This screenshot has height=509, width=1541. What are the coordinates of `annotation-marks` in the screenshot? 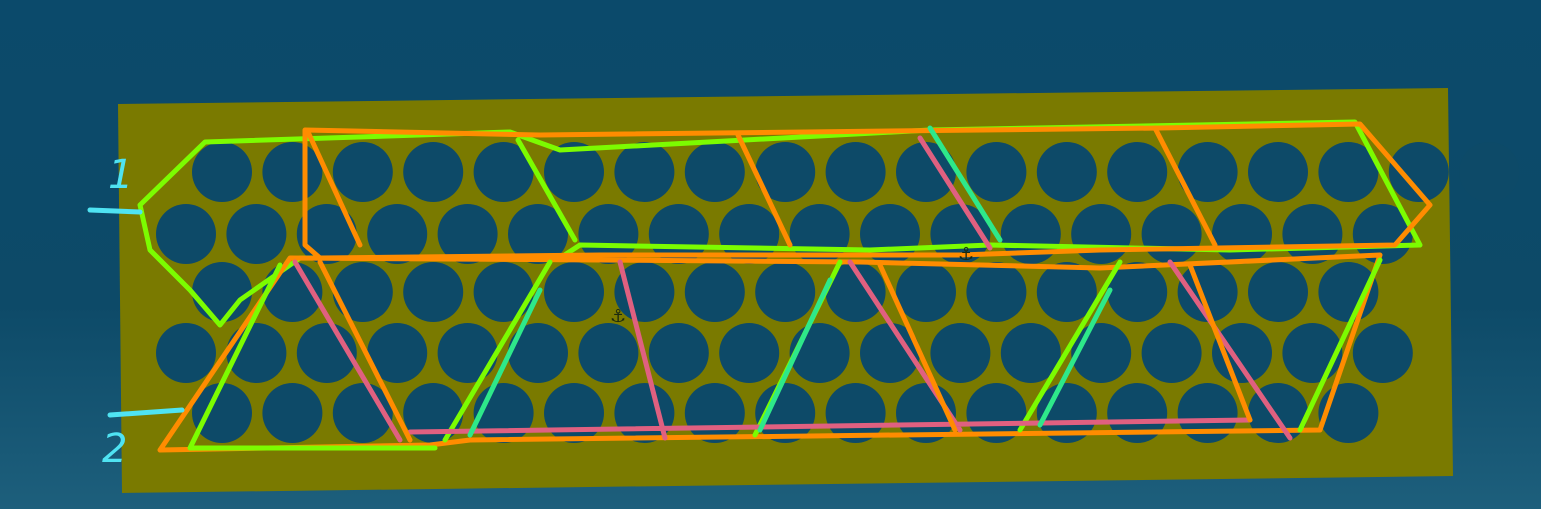 It's located at (136, 312).